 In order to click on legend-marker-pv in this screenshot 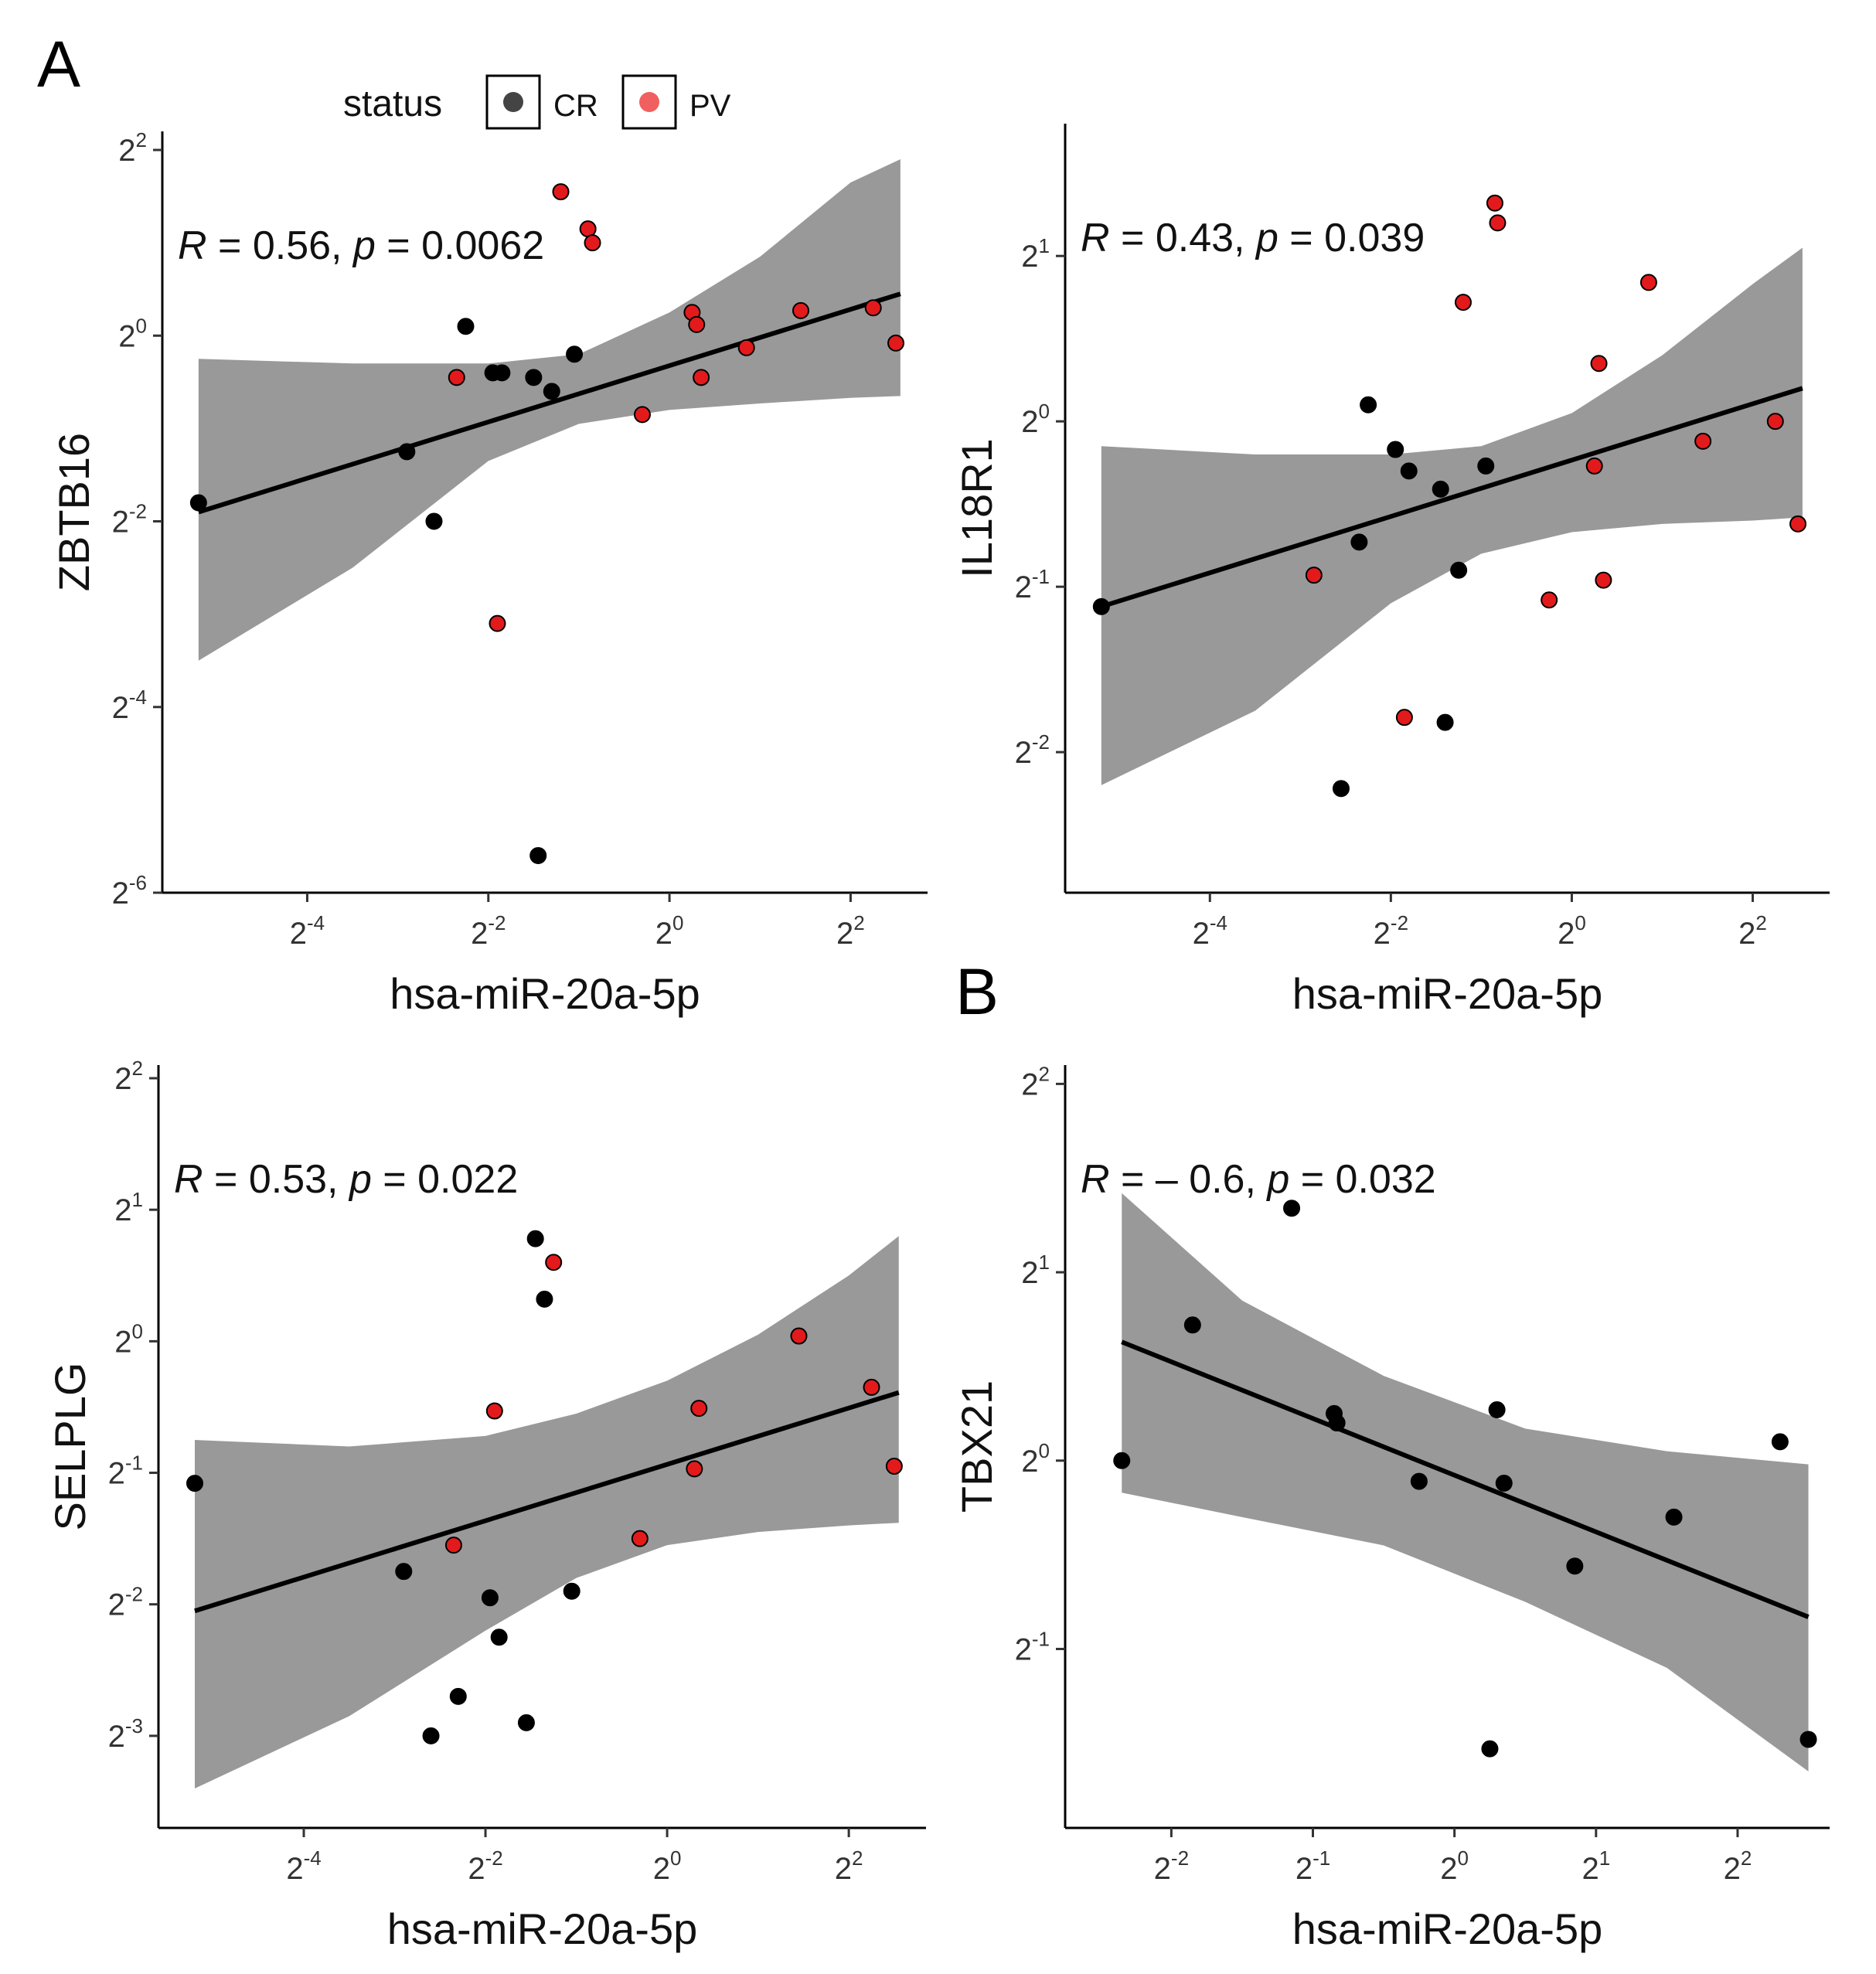, I will do `click(649, 102)`.